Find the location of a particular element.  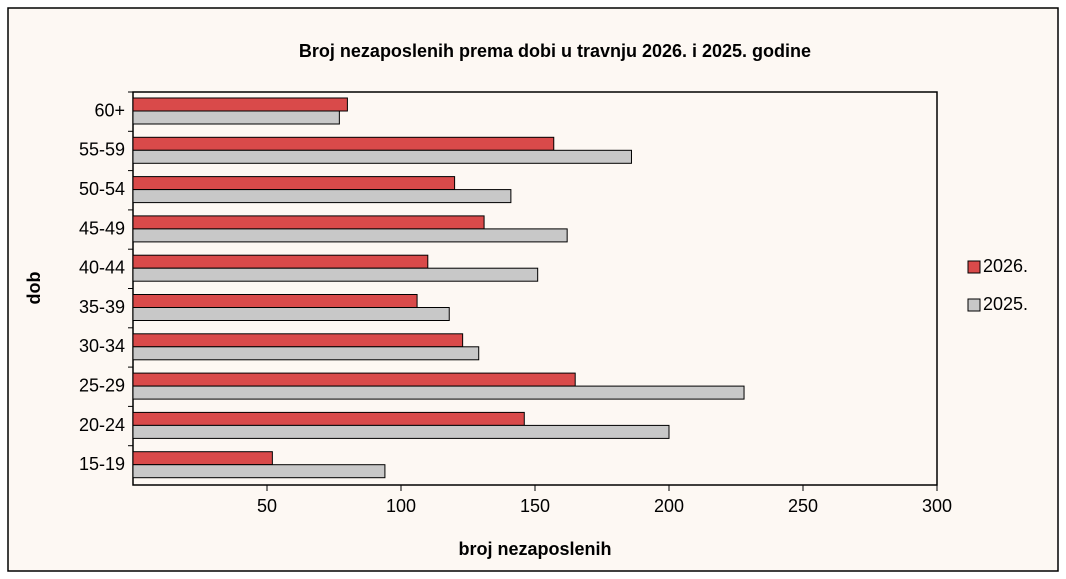

y-tick-label: 45-49 is located at coordinates (102, 228).